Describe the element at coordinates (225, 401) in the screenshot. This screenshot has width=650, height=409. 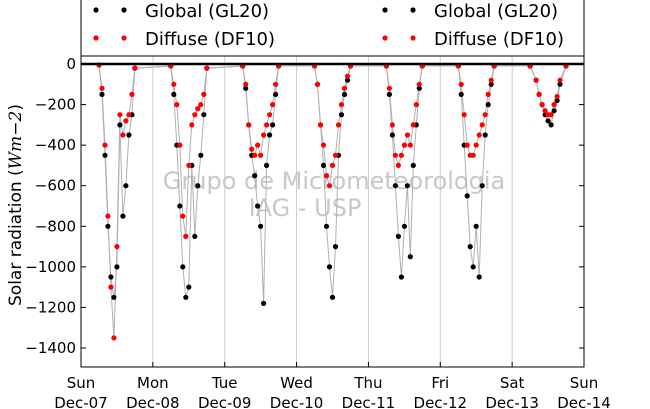
I see `x-tick-date: Dec-09` at that location.